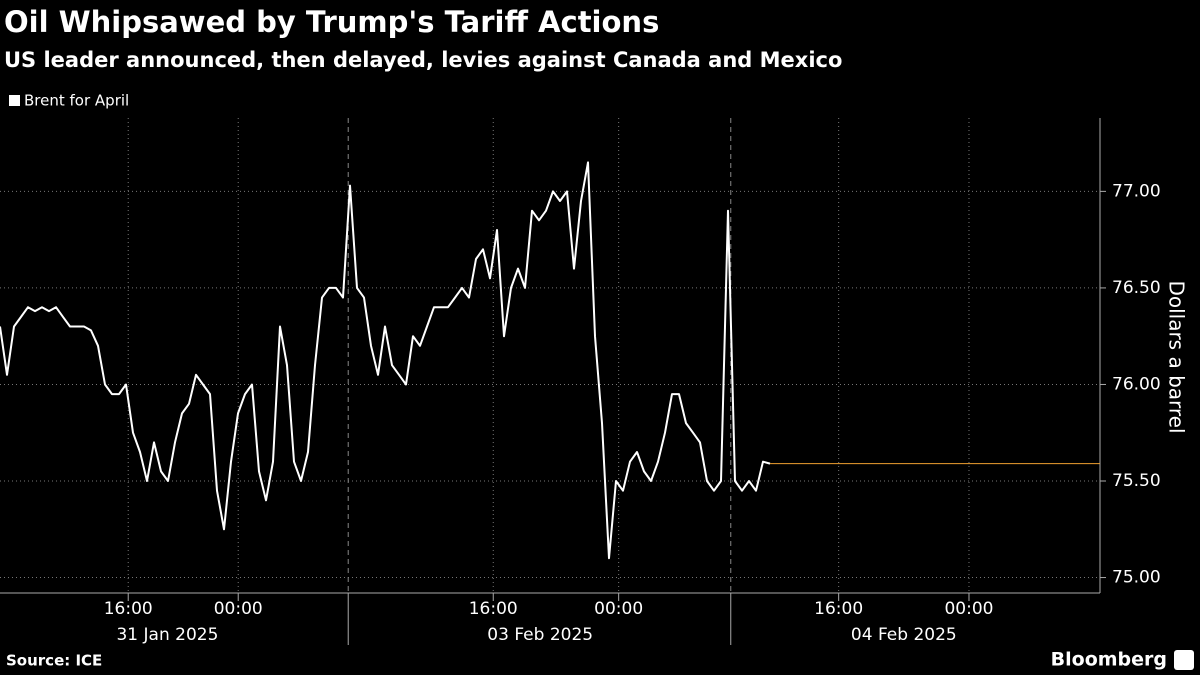 The width and height of the screenshot is (1200, 675). I want to click on date-label: 31 Jan 2025, so click(167, 635).